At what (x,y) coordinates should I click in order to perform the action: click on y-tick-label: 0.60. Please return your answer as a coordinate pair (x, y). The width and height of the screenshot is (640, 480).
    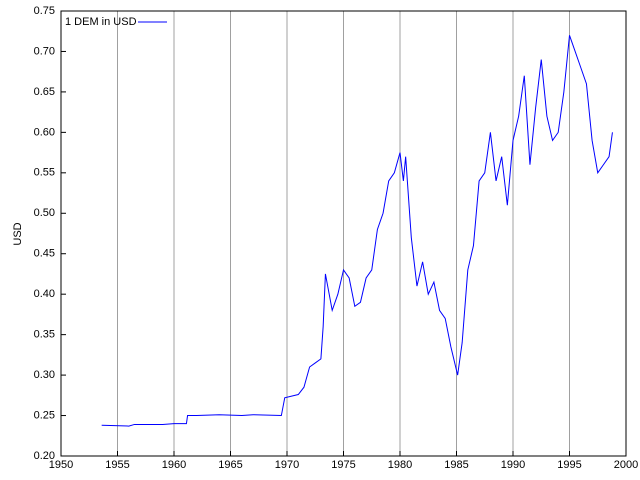
    Looking at the image, I should click on (44, 132).